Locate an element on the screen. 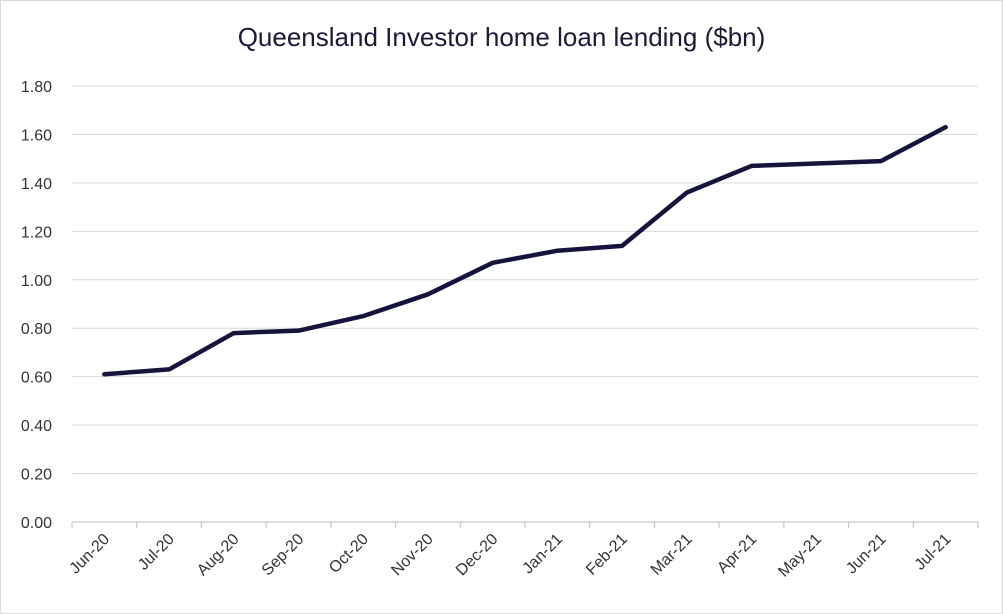  x-tick-label: Feb-21 is located at coordinates (607, 555).